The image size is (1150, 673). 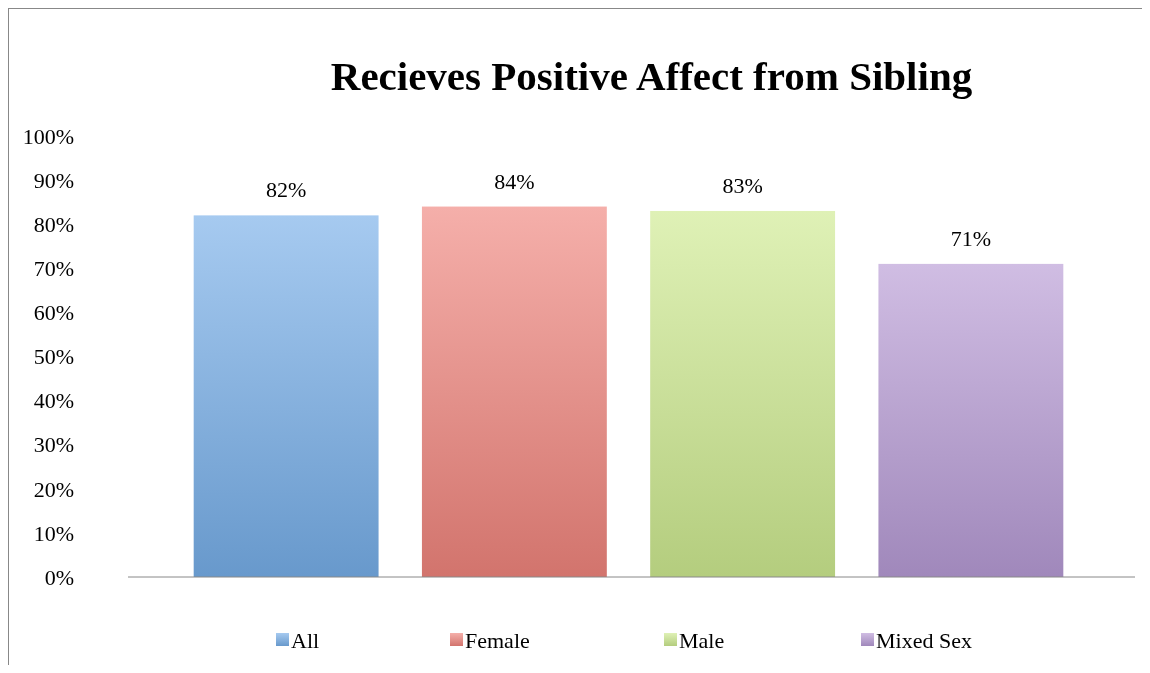 I want to click on y-tick-label: 70%, so click(x=53, y=268).